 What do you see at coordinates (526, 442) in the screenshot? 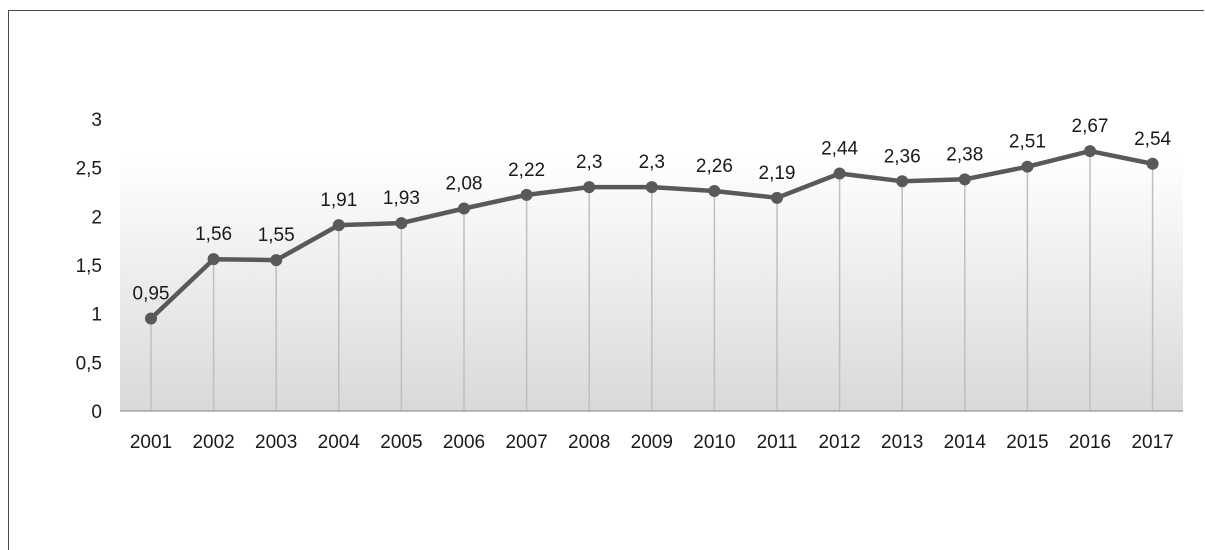
I see `x-tick-label: 2007` at bounding box center [526, 442].